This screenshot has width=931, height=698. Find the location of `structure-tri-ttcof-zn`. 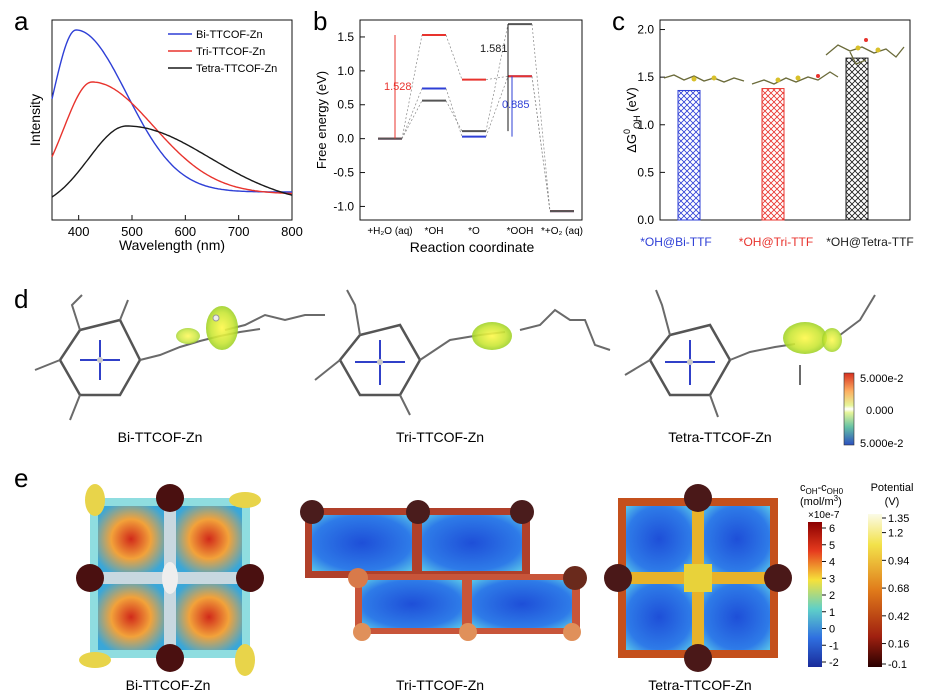

structure-tri-ttcof-zn is located at coordinates (462, 352).